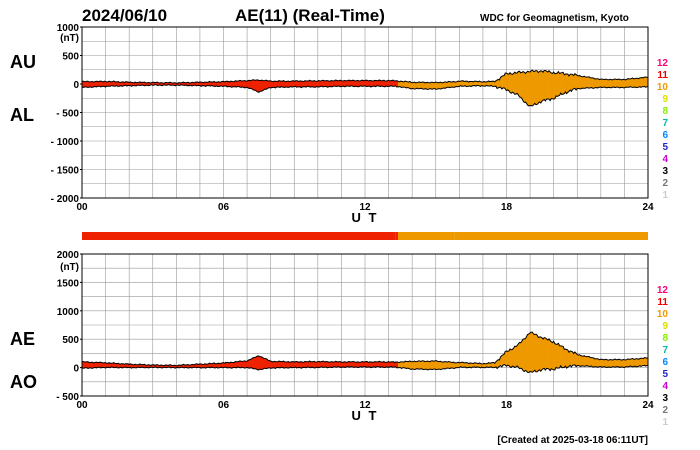 The width and height of the screenshot is (700, 450). I want to click on created-timestamp: [Created at 2025-03-18 06:11UT], so click(572, 440).